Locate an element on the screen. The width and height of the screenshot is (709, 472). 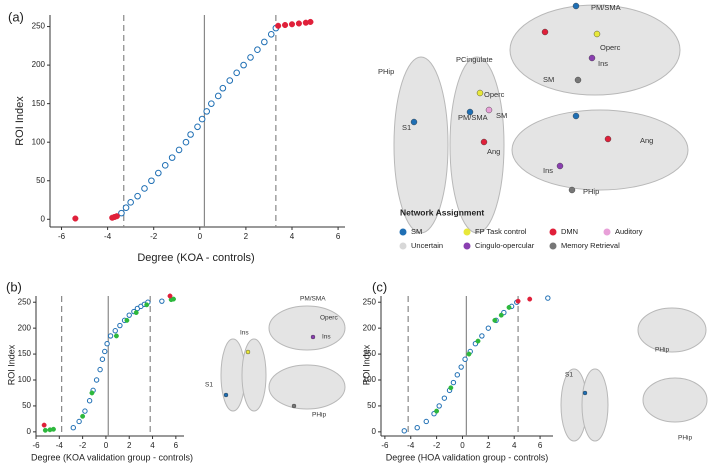
legend-label: Cingulo-opercular is located at coordinates (505, 245).